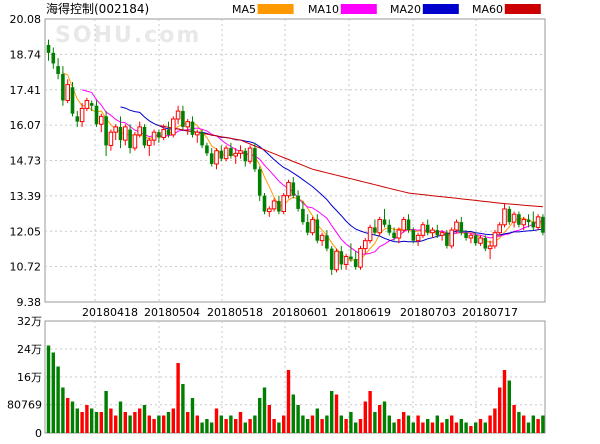  Describe the element at coordinates (487, 9) in the screenshot. I see `legend-label: MA60` at that location.